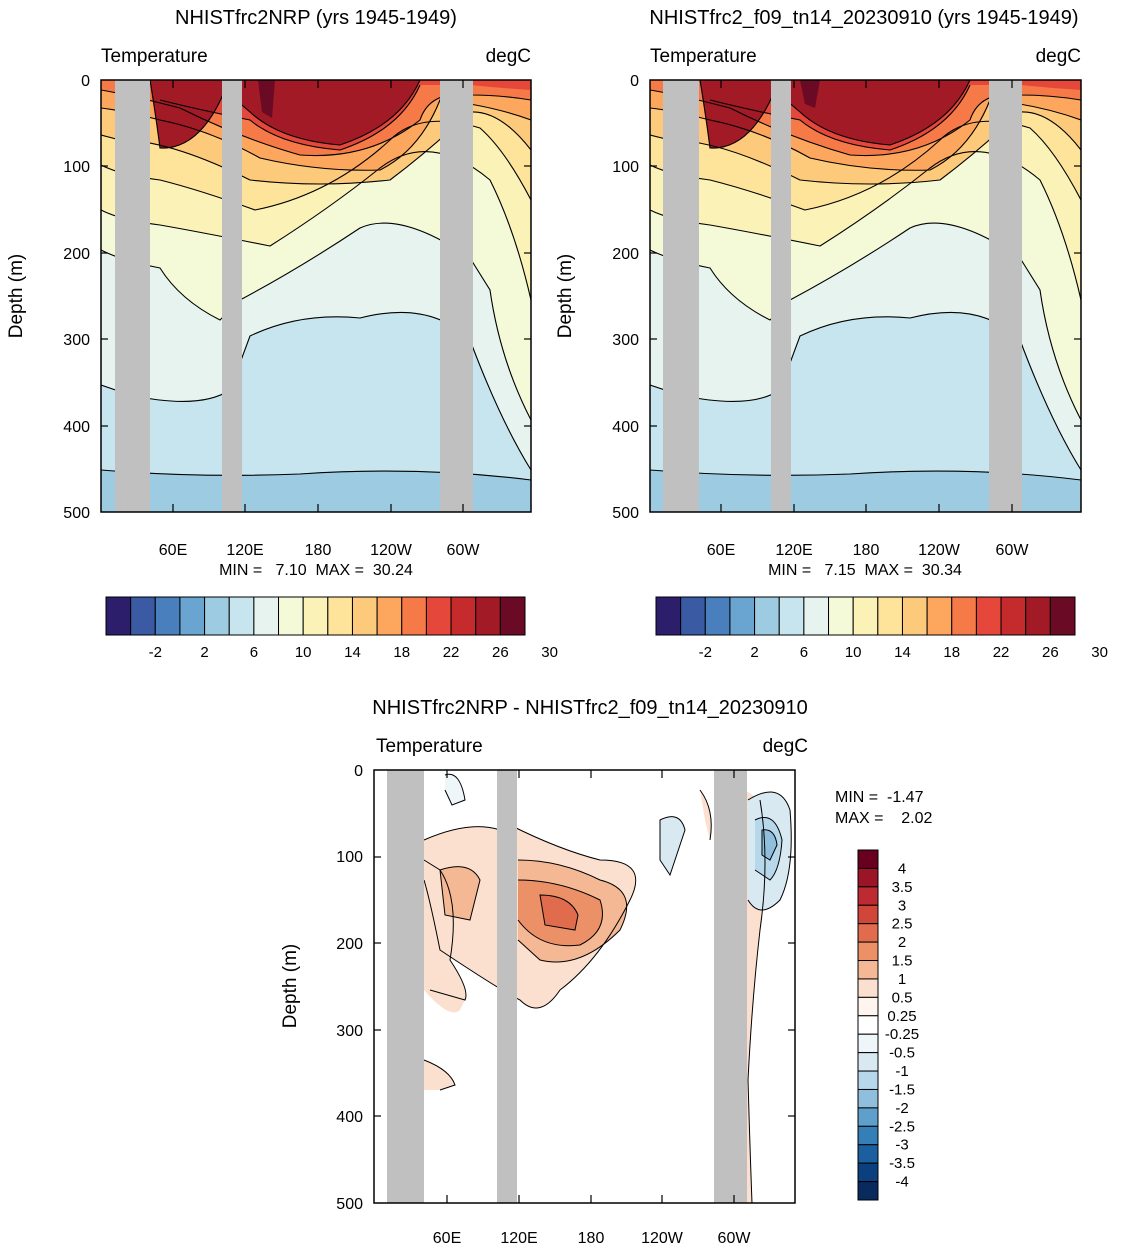 The width and height of the screenshot is (1133, 1249). Describe the element at coordinates (1099, 652) in the screenshot. I see `colorbar-label: 30` at that location.